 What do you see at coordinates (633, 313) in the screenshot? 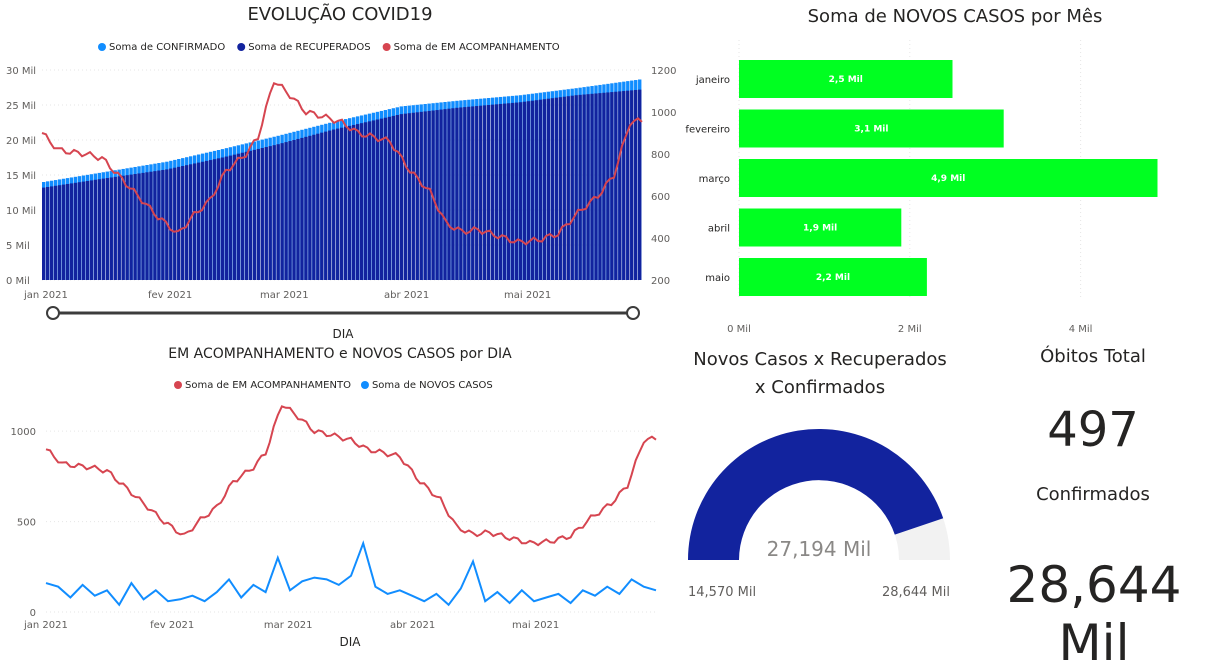
I see `date-slider-end-handle` at bounding box center [633, 313].